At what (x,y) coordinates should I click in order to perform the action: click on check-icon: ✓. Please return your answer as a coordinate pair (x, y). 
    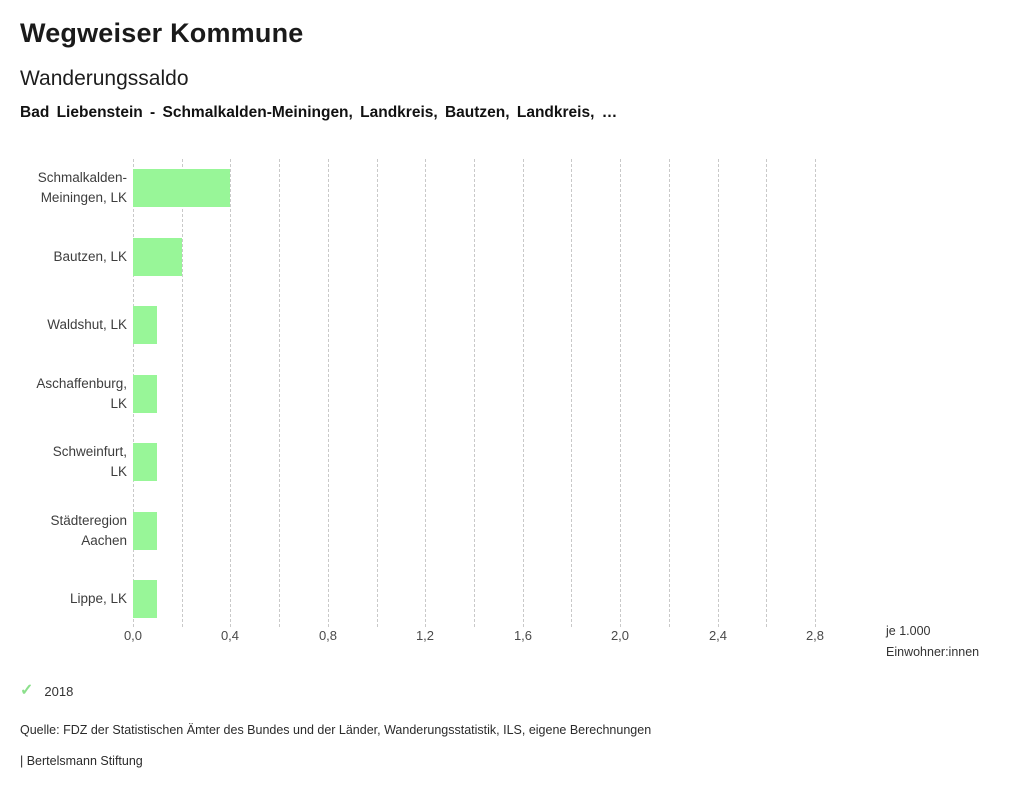
    Looking at the image, I should click on (27, 690).